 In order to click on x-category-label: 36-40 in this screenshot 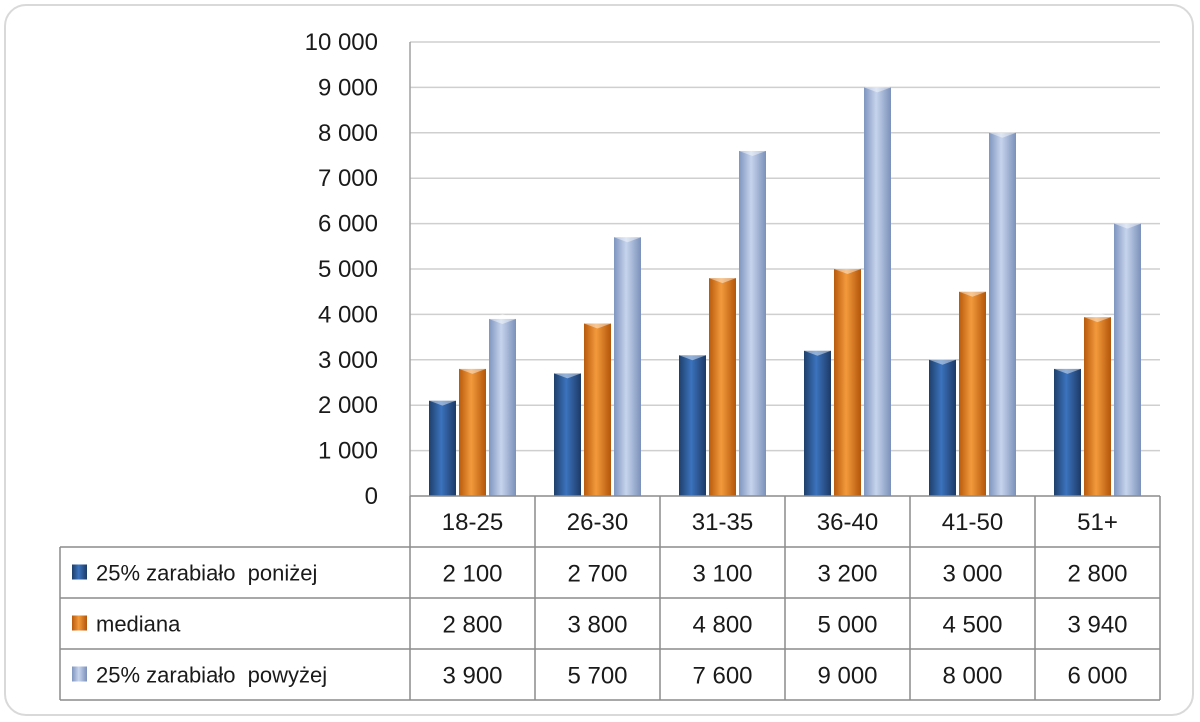, I will do `click(847, 522)`.